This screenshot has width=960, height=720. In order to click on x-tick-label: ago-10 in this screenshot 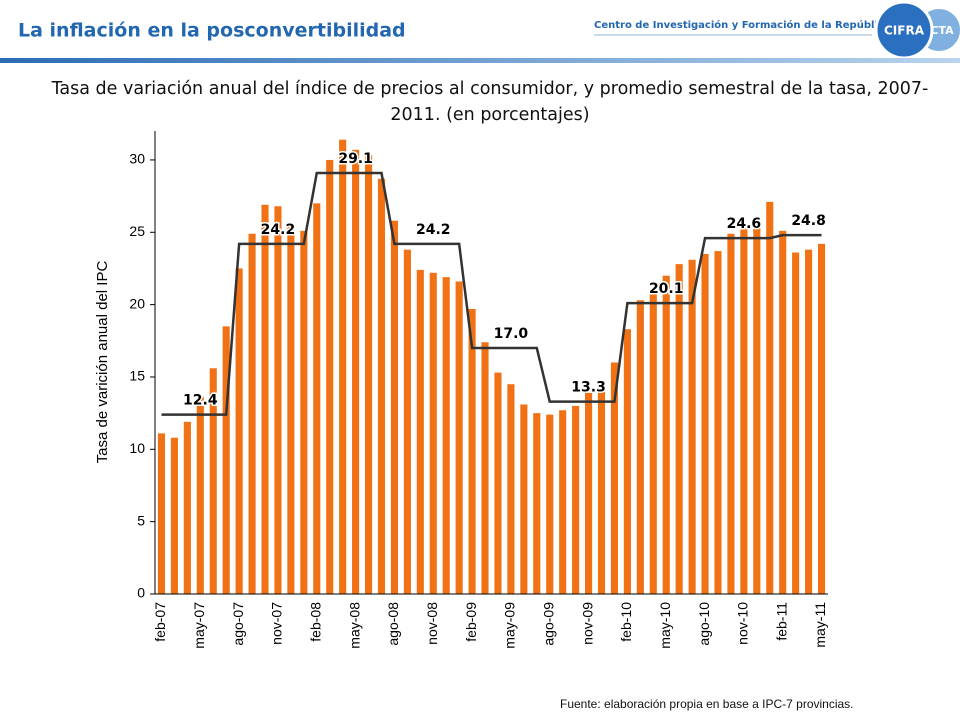, I will do `click(704, 624)`.